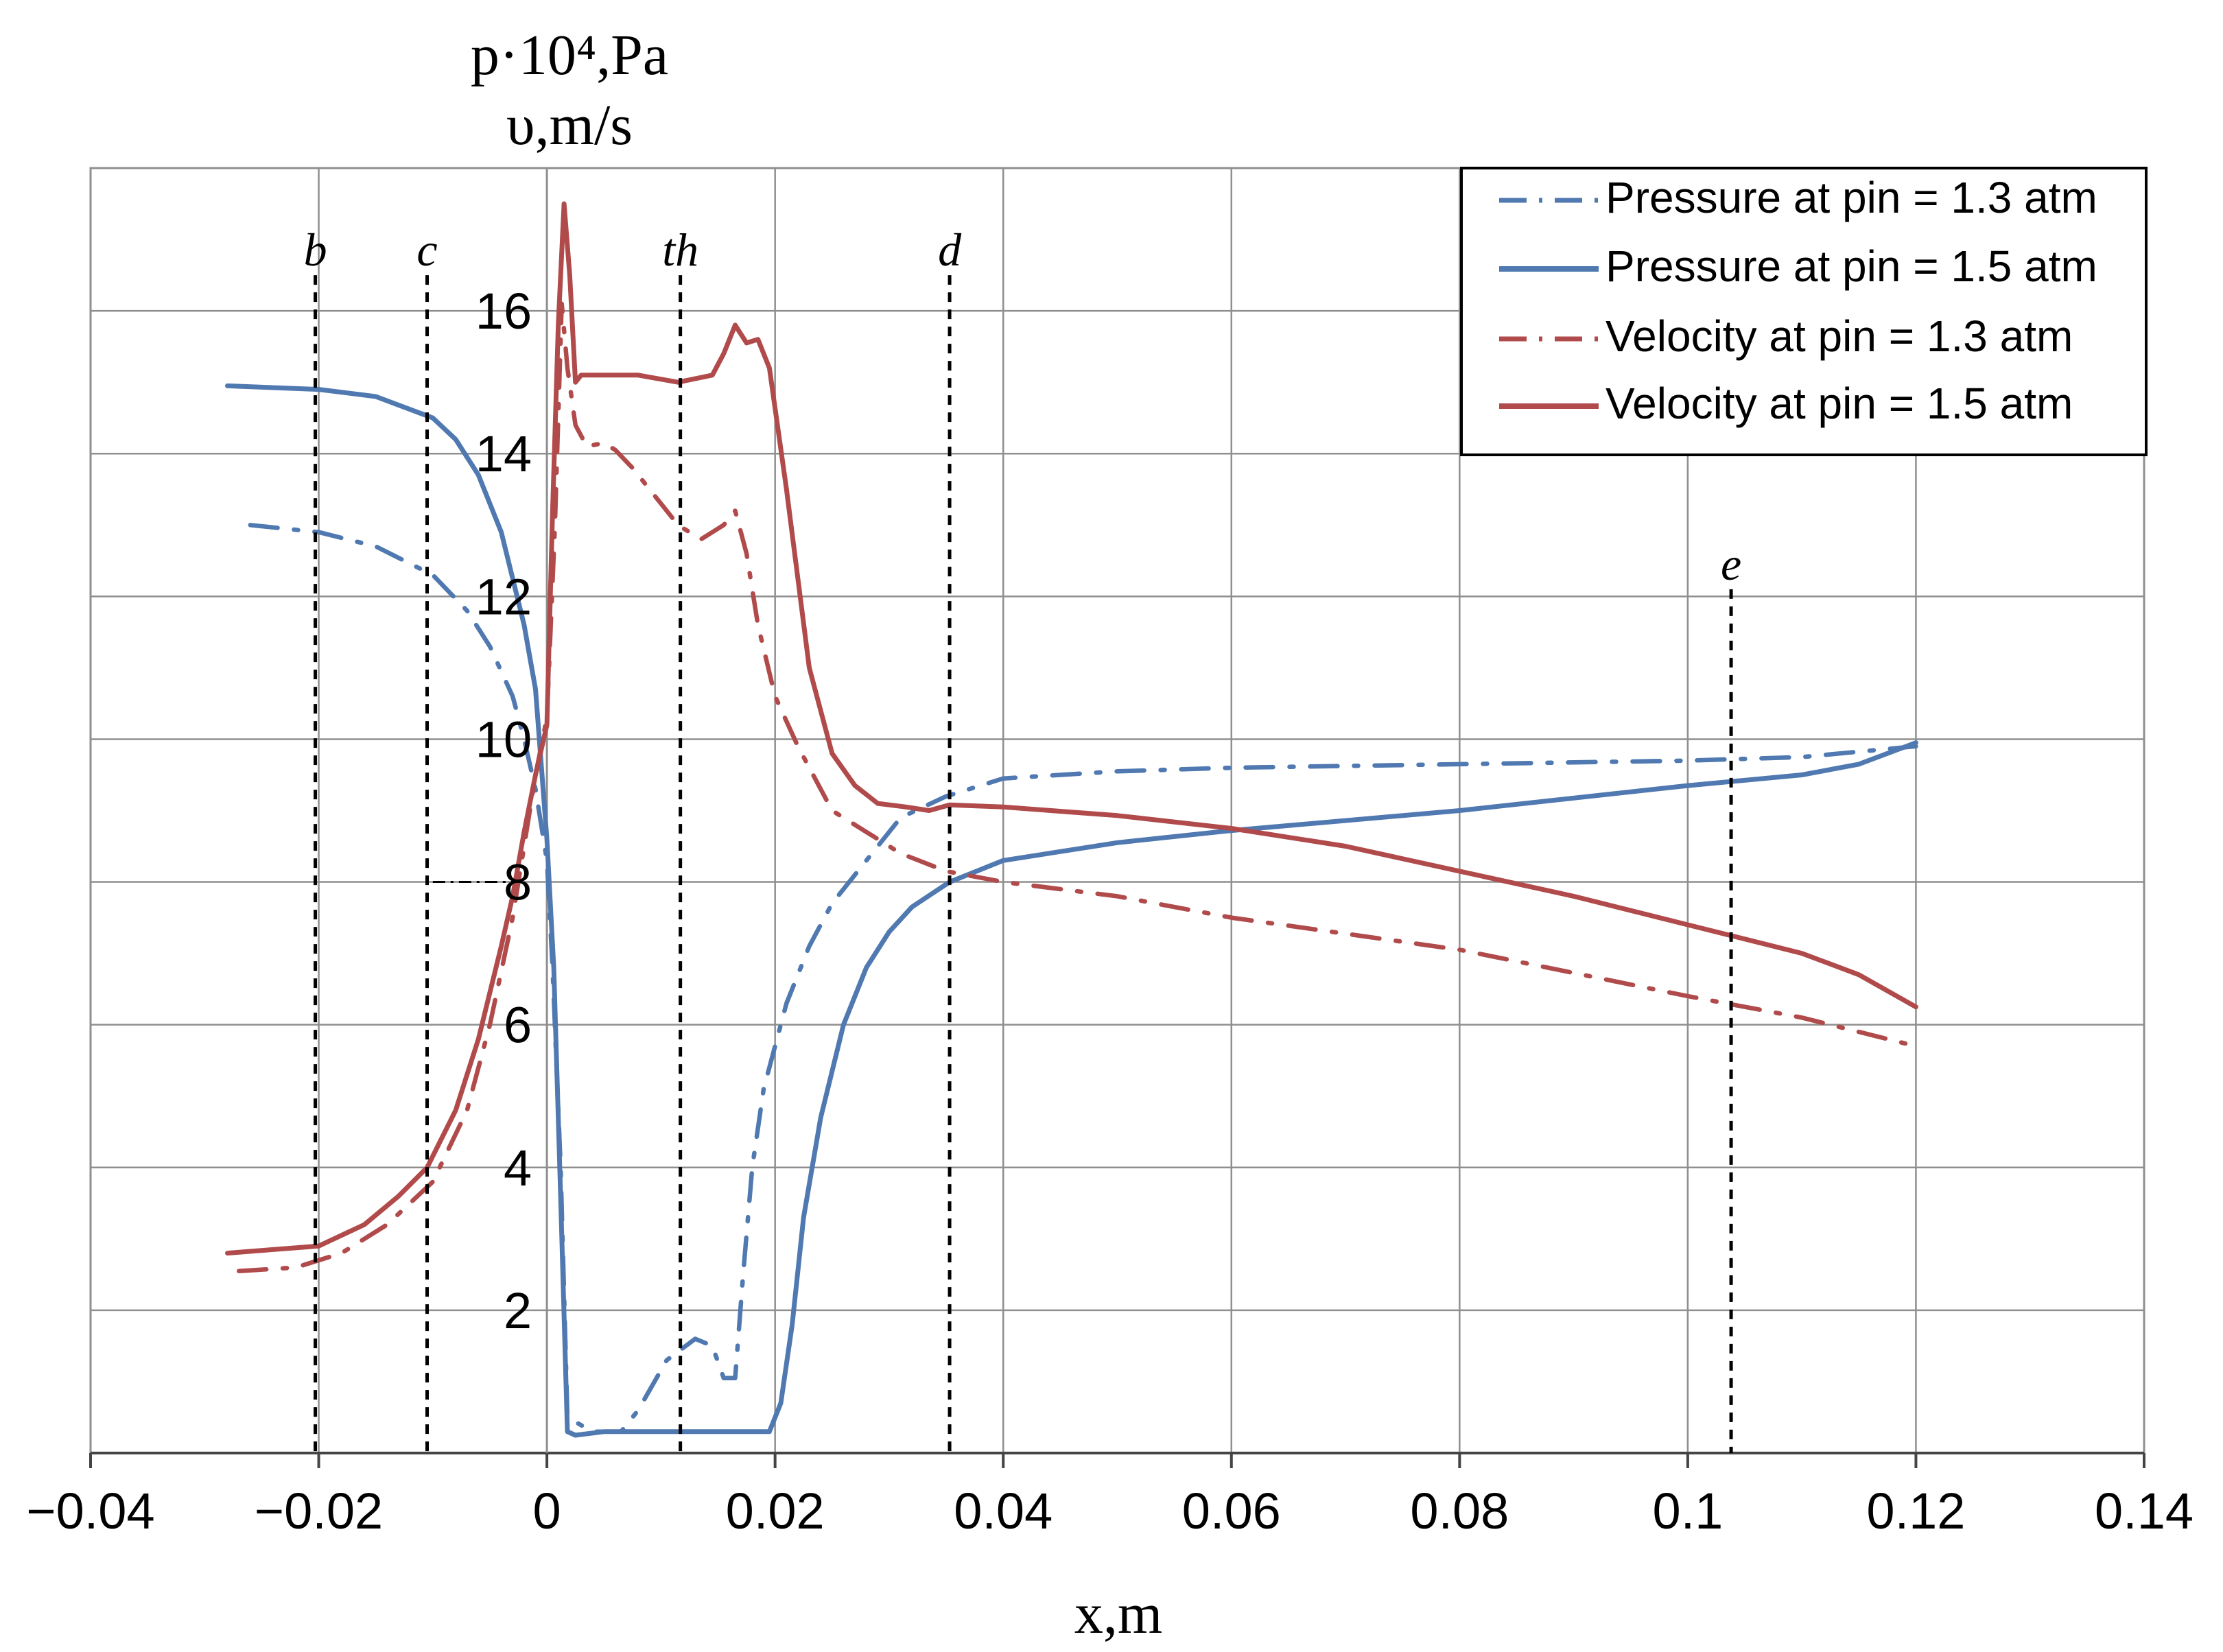 The height and width of the screenshot is (1652, 2223). I want to click on x-tick-label-4: 0.04, so click(1003, 1511).